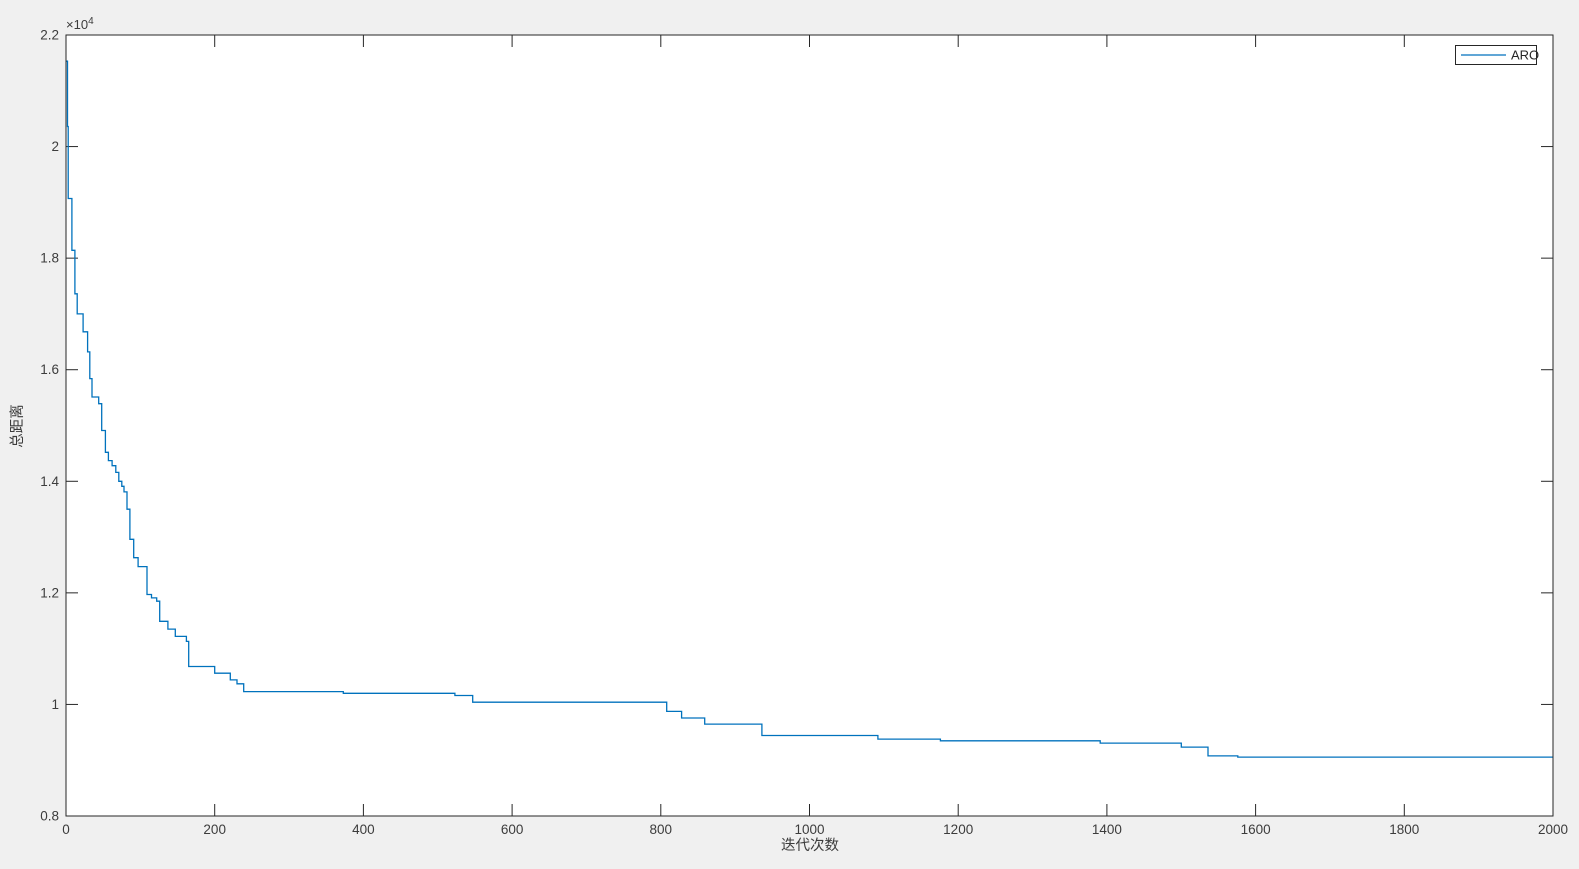  I want to click on tick-label: 0.8, so click(49, 816).